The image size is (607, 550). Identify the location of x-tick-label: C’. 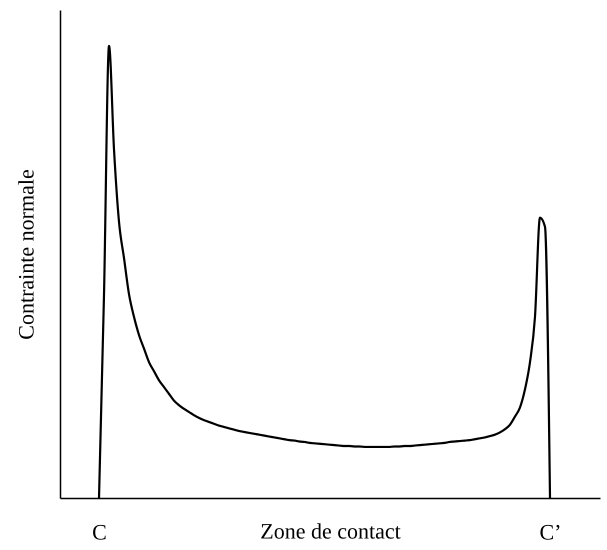
(551, 532).